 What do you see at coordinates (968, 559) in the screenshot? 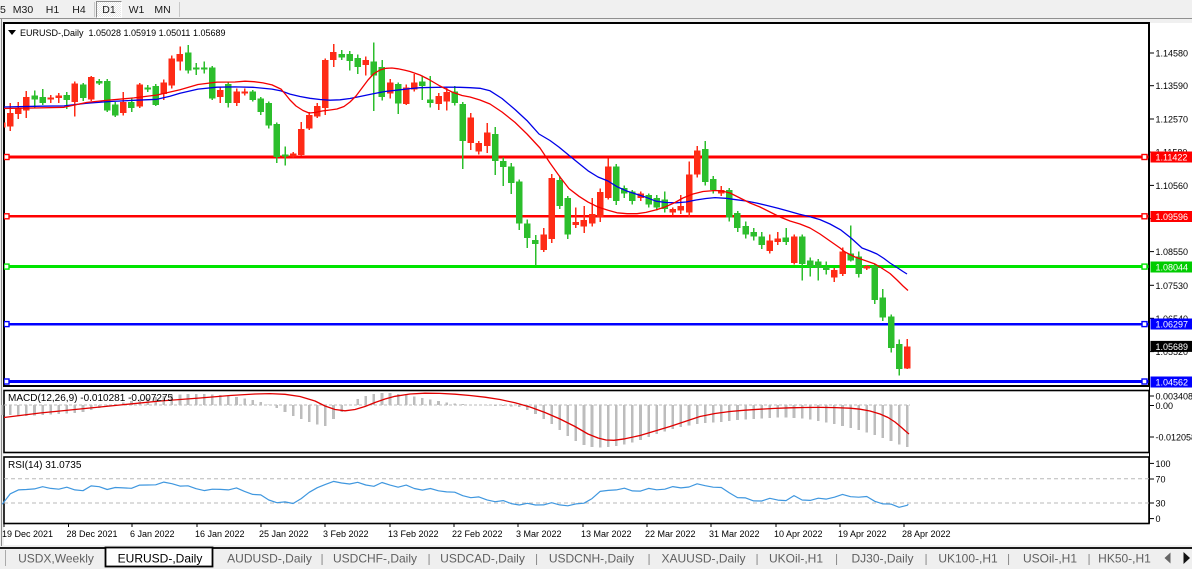
I see `svg-text: UK100-,H1` at bounding box center [968, 559].